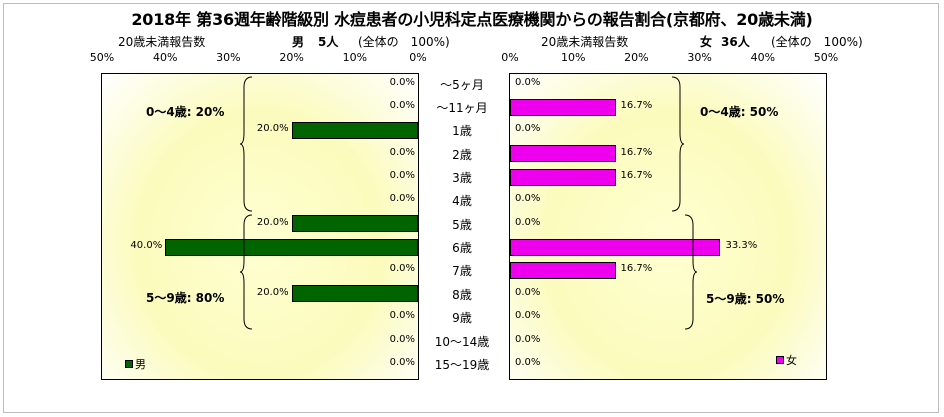 The width and height of the screenshot is (944, 417). I want to click on age-category-label: 10～14歳, so click(462, 341).